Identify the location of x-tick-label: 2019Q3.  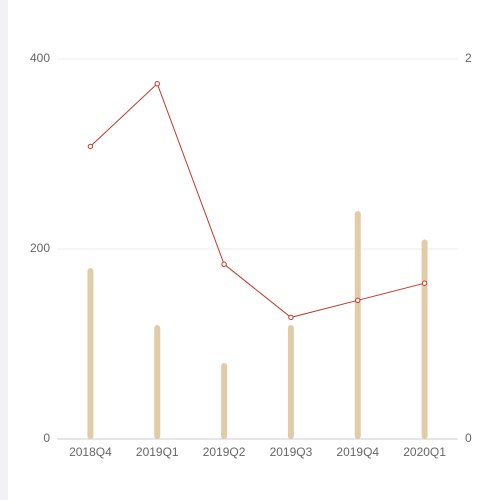
(291, 452).